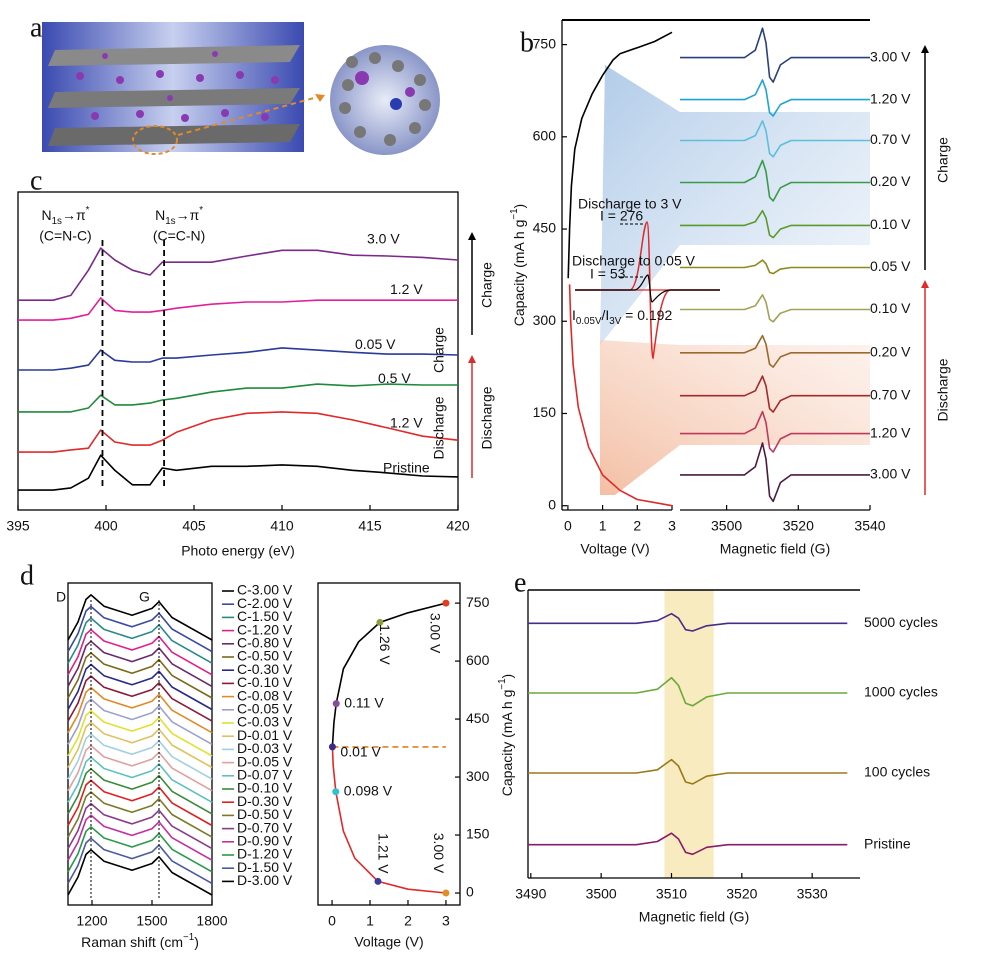 The width and height of the screenshot is (1000, 958). Describe the element at coordinates (735, 417) in the screenshot. I see `discharge-shading` at that location.